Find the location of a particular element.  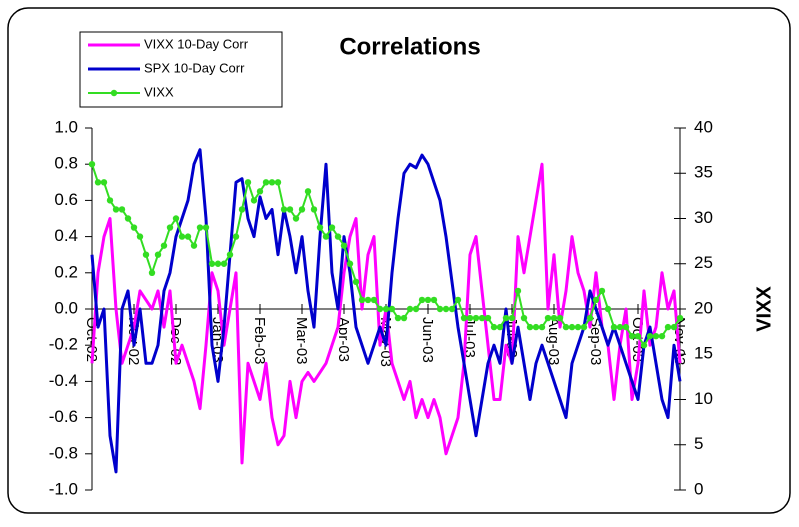

x-tick-label: Jun-03 is located at coordinates (427, 340).